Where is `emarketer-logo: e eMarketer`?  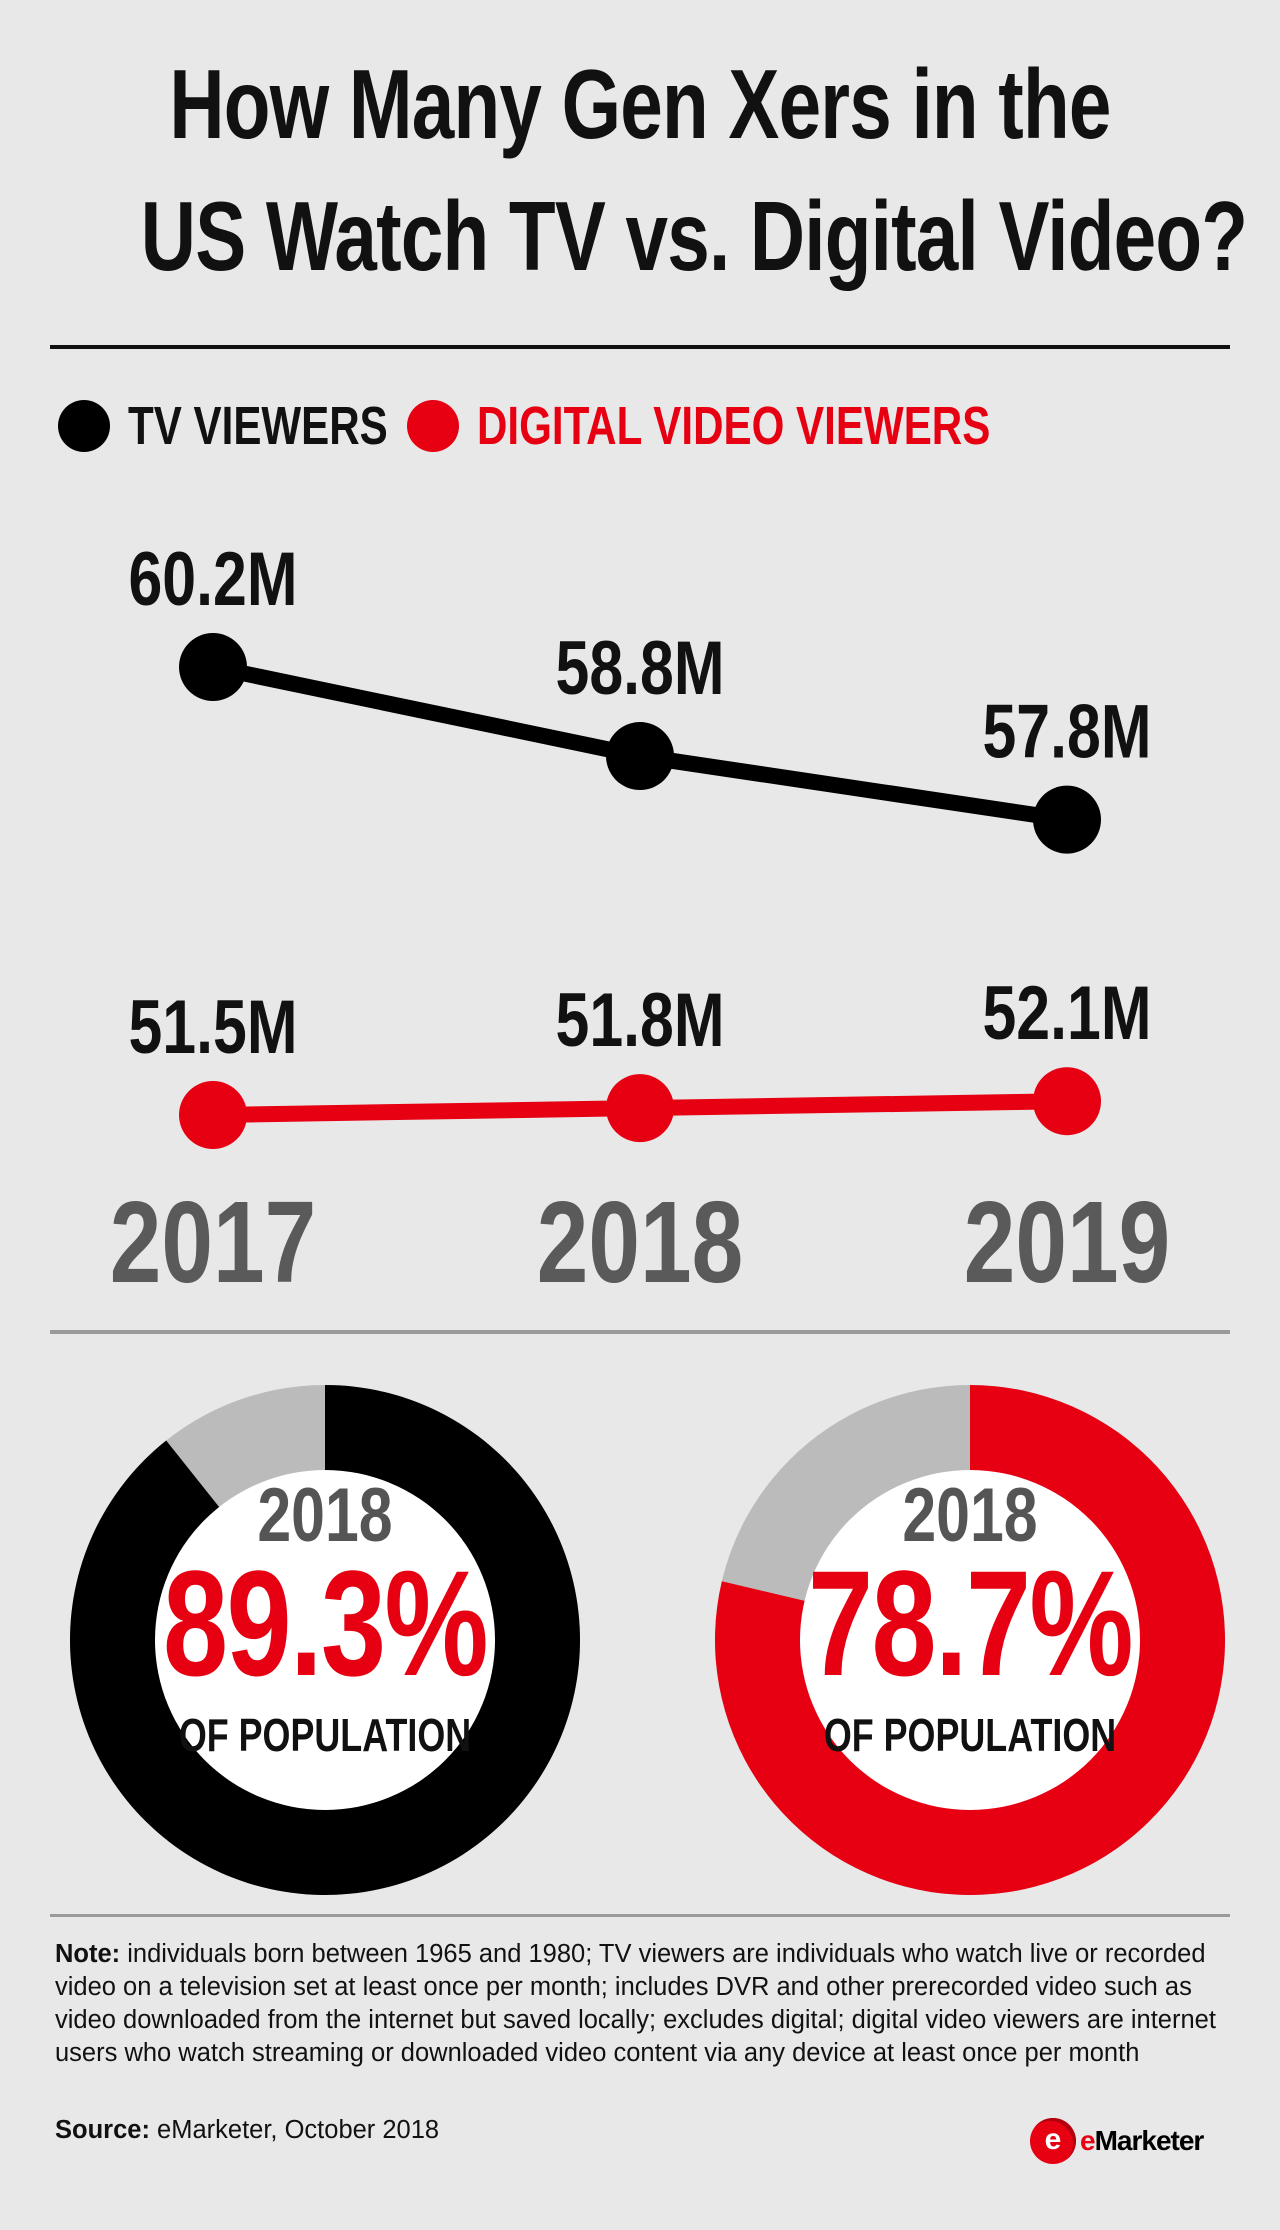 emarketer-logo: e eMarketer is located at coordinates (1117, 2141).